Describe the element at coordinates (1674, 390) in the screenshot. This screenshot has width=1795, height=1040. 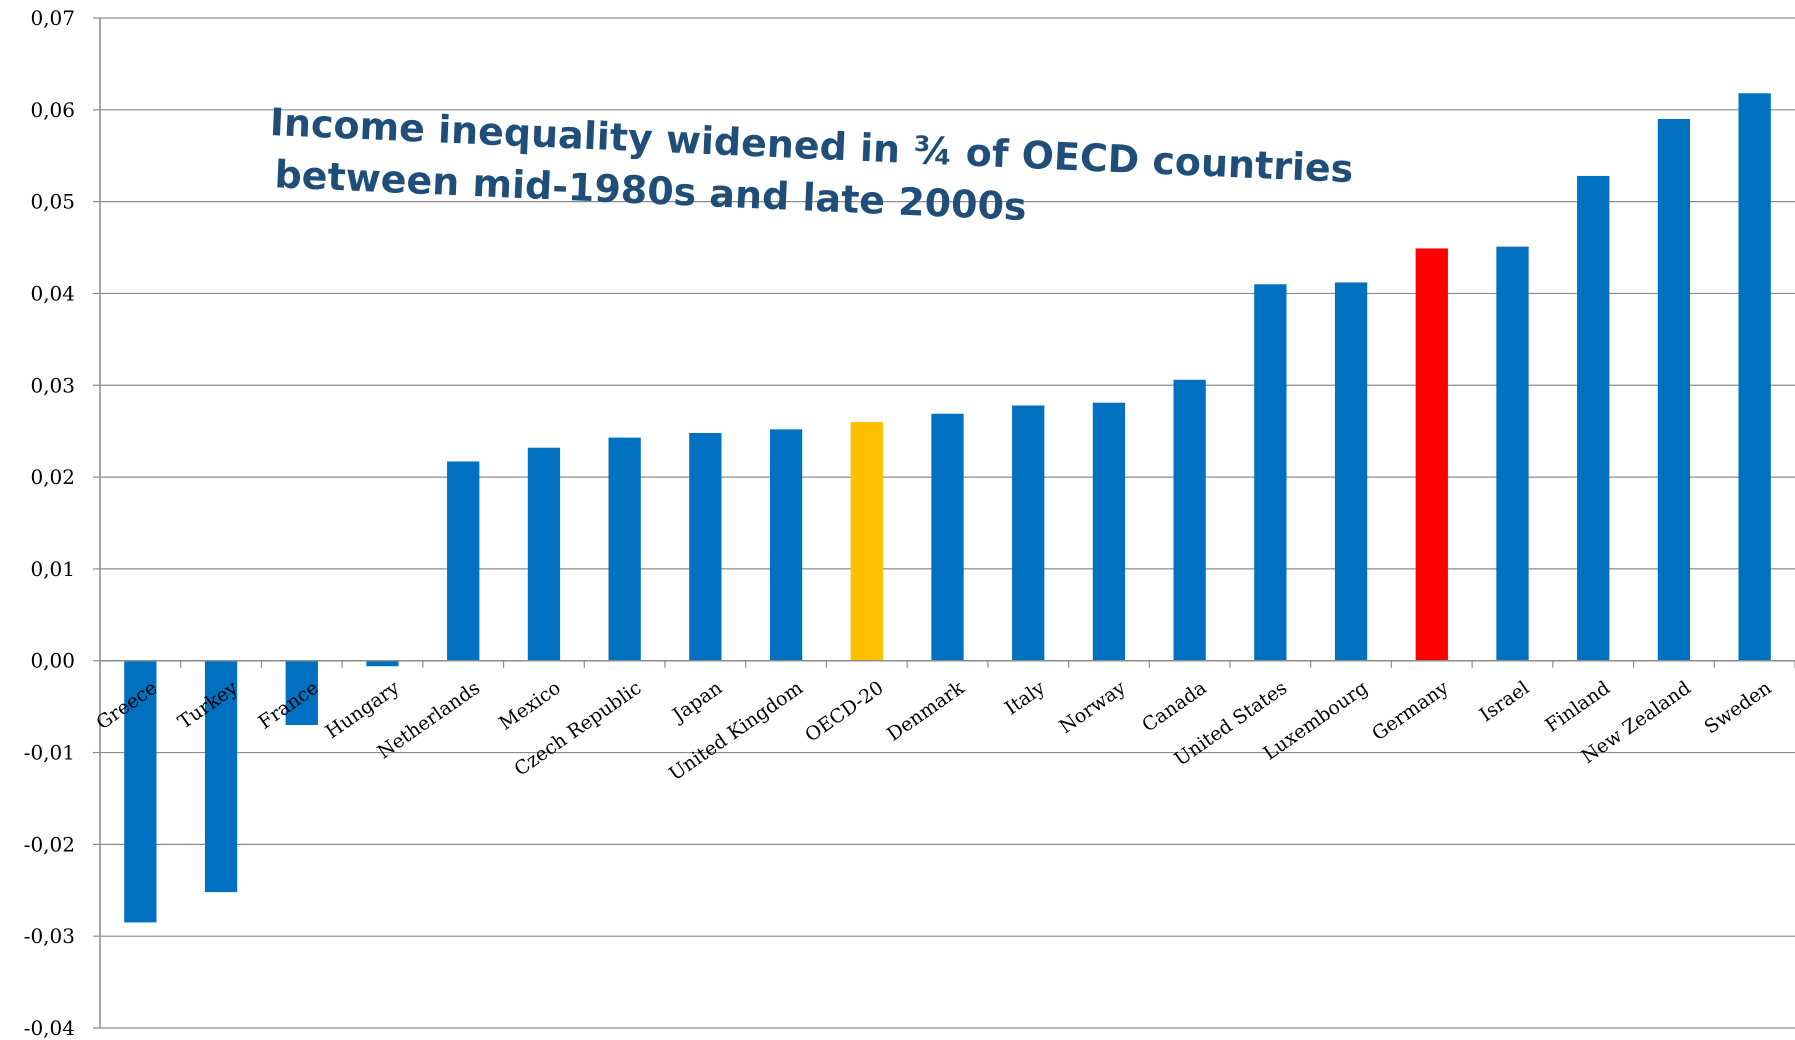
I see `bar-new-zealand` at that location.